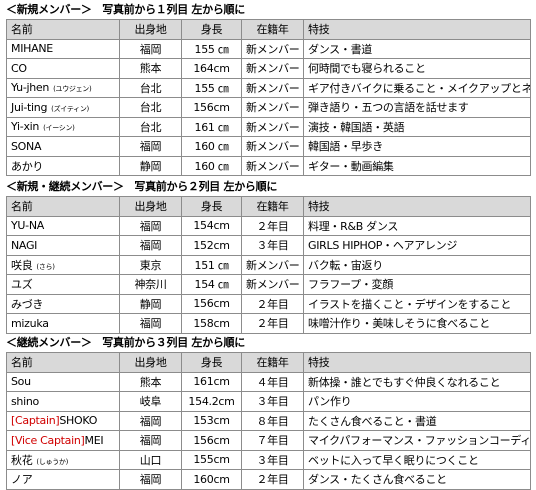 This screenshot has height=490, width=536. I want to click on cell-height: 158cm, so click(211, 323).